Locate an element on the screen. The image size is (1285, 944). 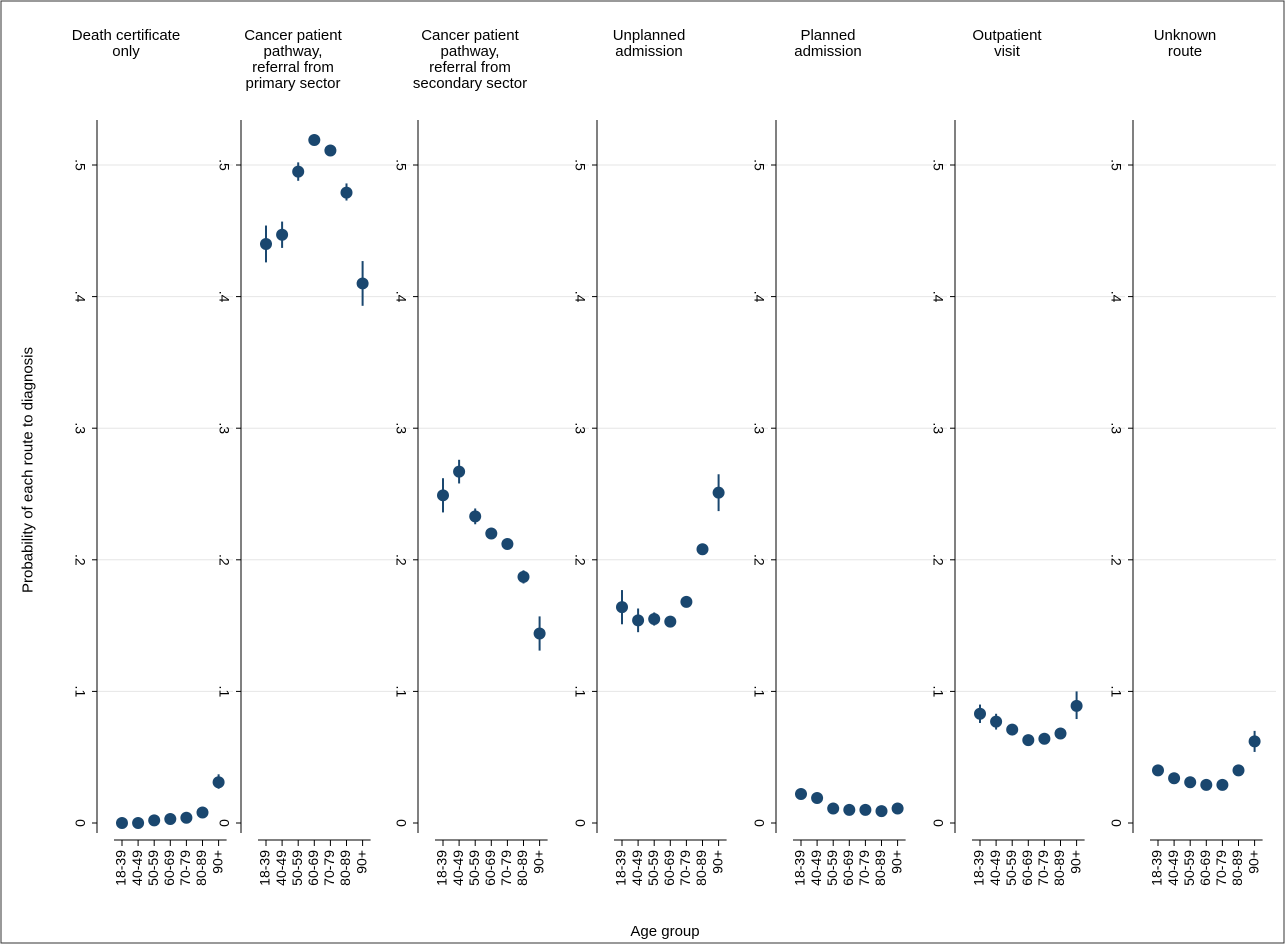
panel-title-line: Planned is located at coordinates (827, 35).